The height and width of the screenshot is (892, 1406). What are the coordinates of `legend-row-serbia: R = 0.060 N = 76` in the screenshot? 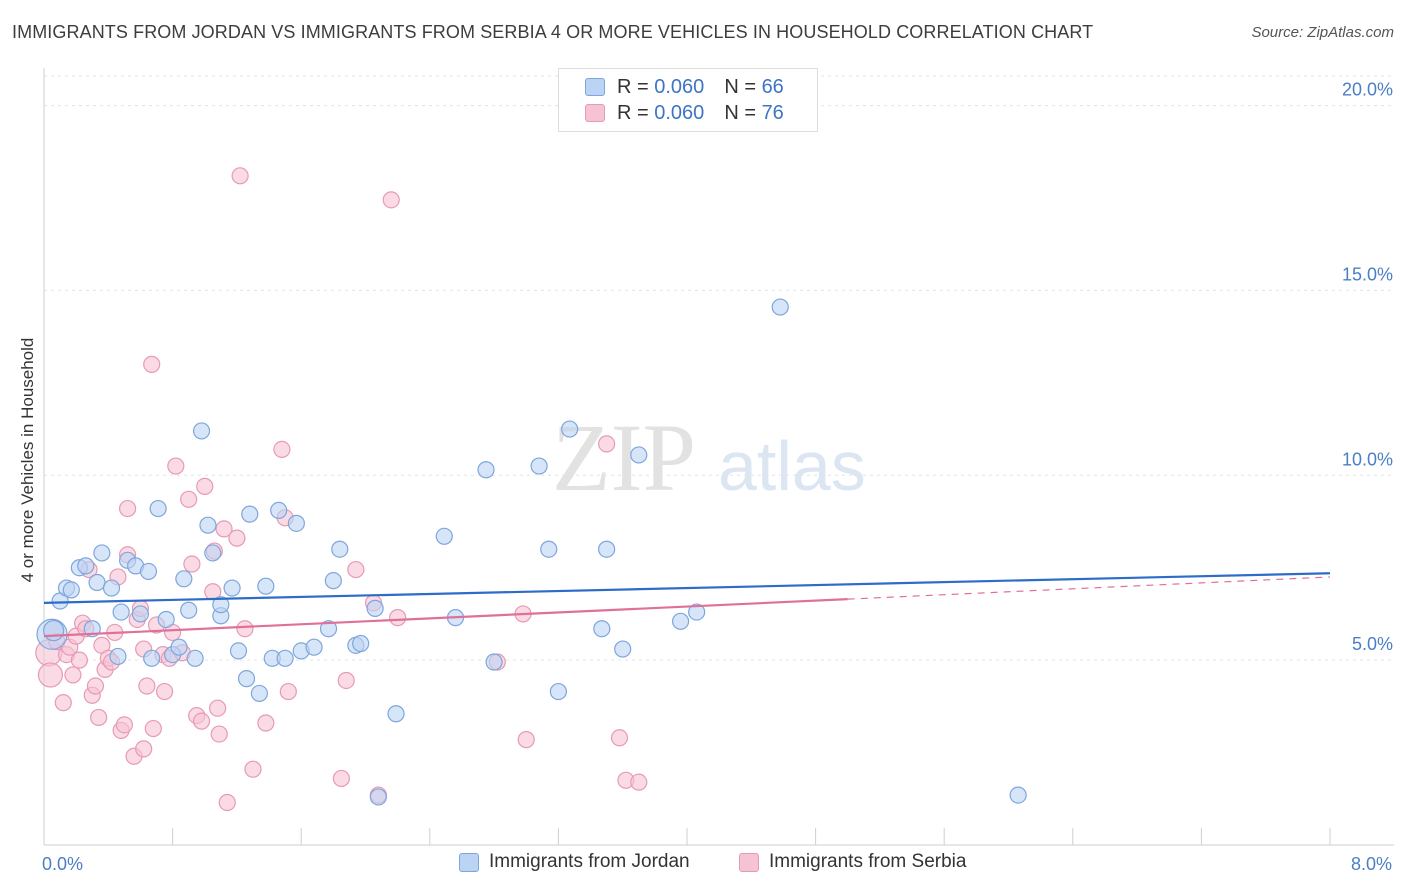 It's located at (684, 113).